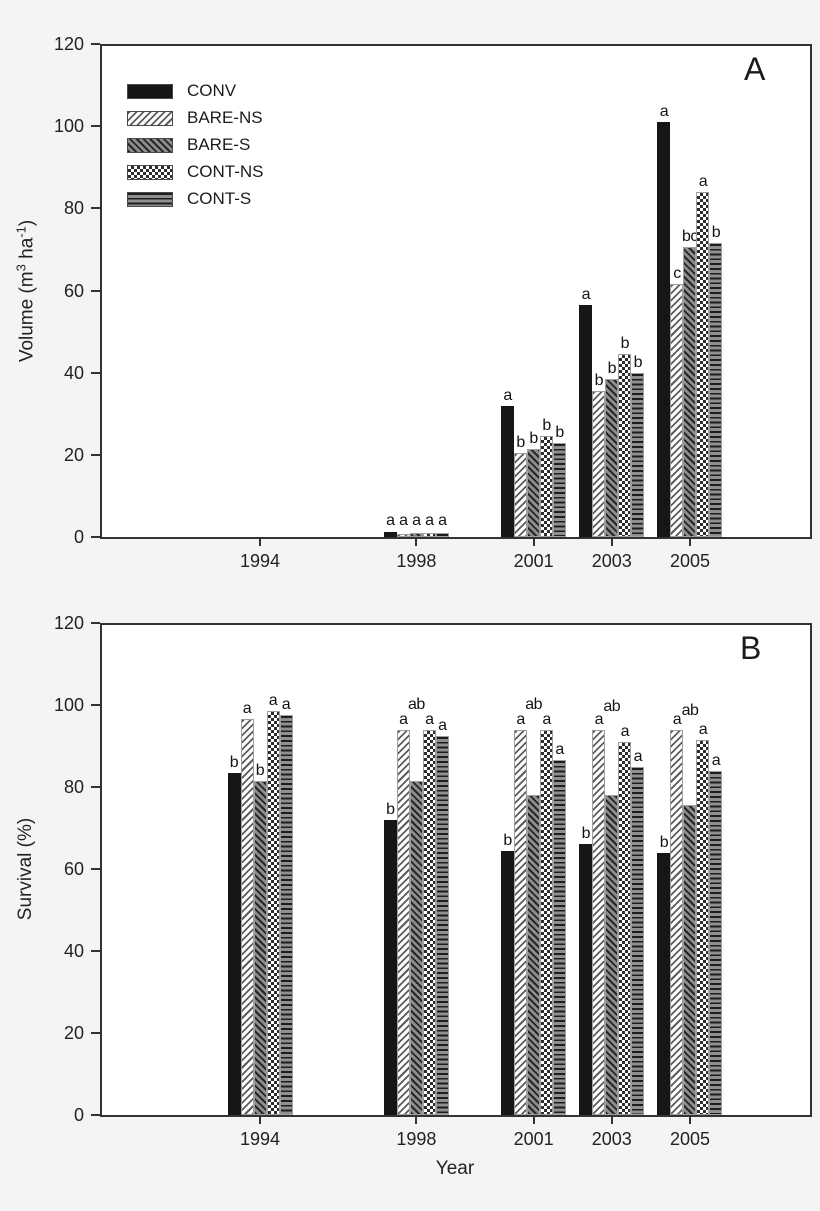  What do you see at coordinates (150, 172) in the screenshot?
I see `legend-swatch-cont-ns` at bounding box center [150, 172].